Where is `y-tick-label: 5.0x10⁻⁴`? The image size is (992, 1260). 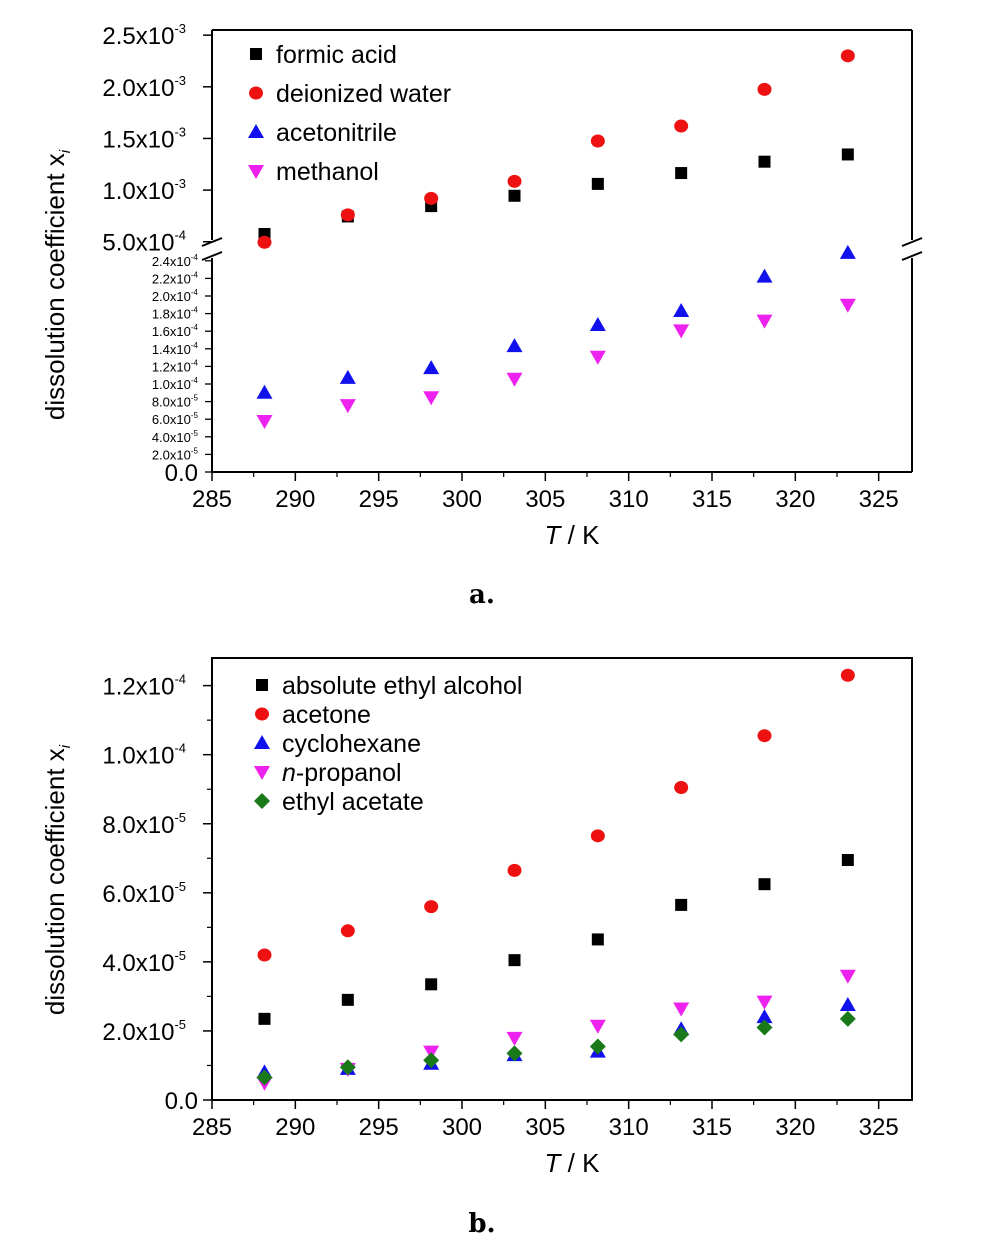
y-tick-label: 5.0x10⁻⁴ is located at coordinates (144, 242).